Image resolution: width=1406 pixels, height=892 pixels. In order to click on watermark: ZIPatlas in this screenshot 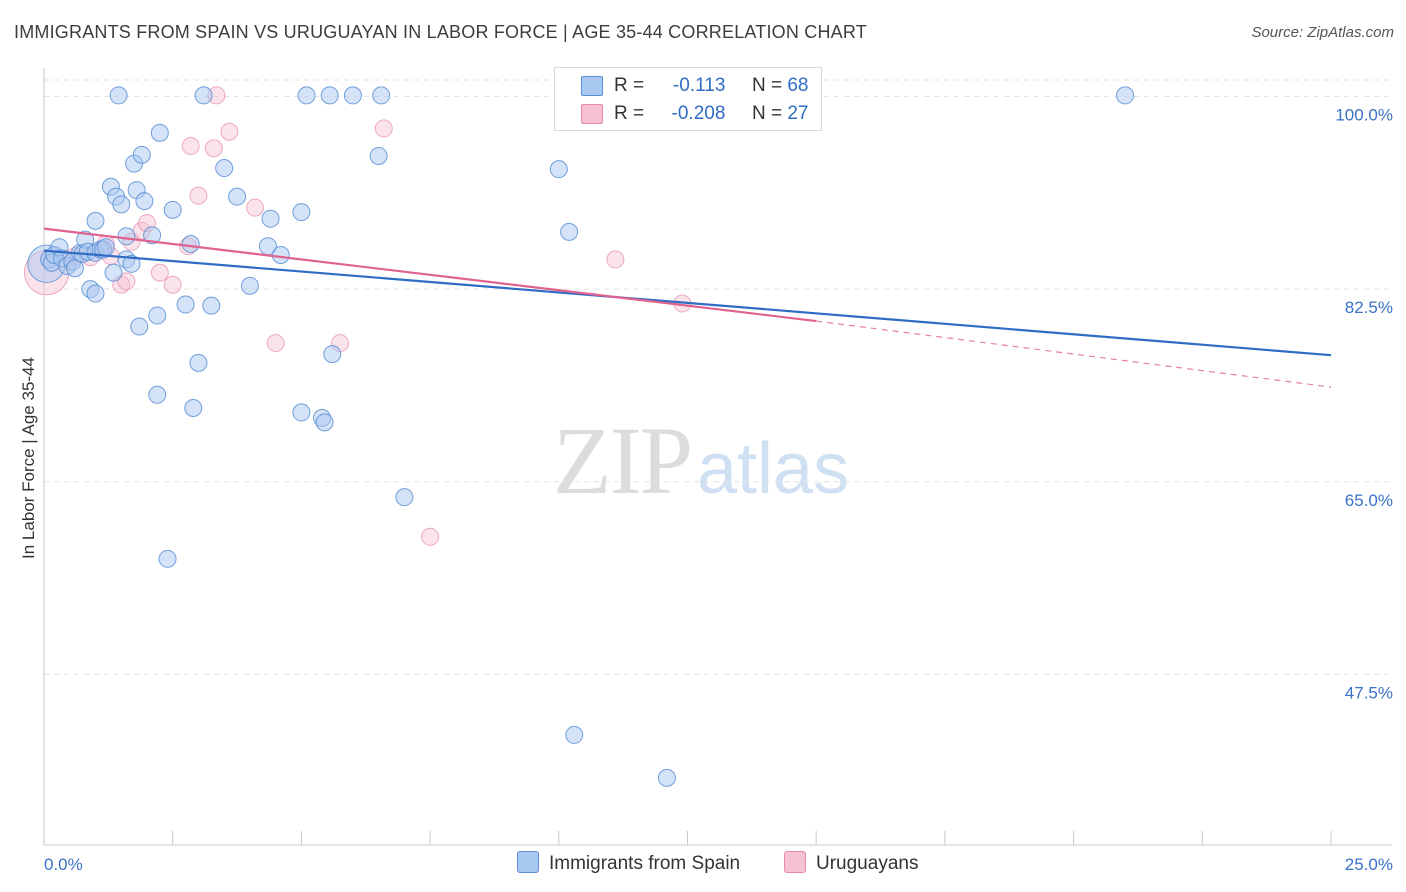, I will do `click(701, 460)`.